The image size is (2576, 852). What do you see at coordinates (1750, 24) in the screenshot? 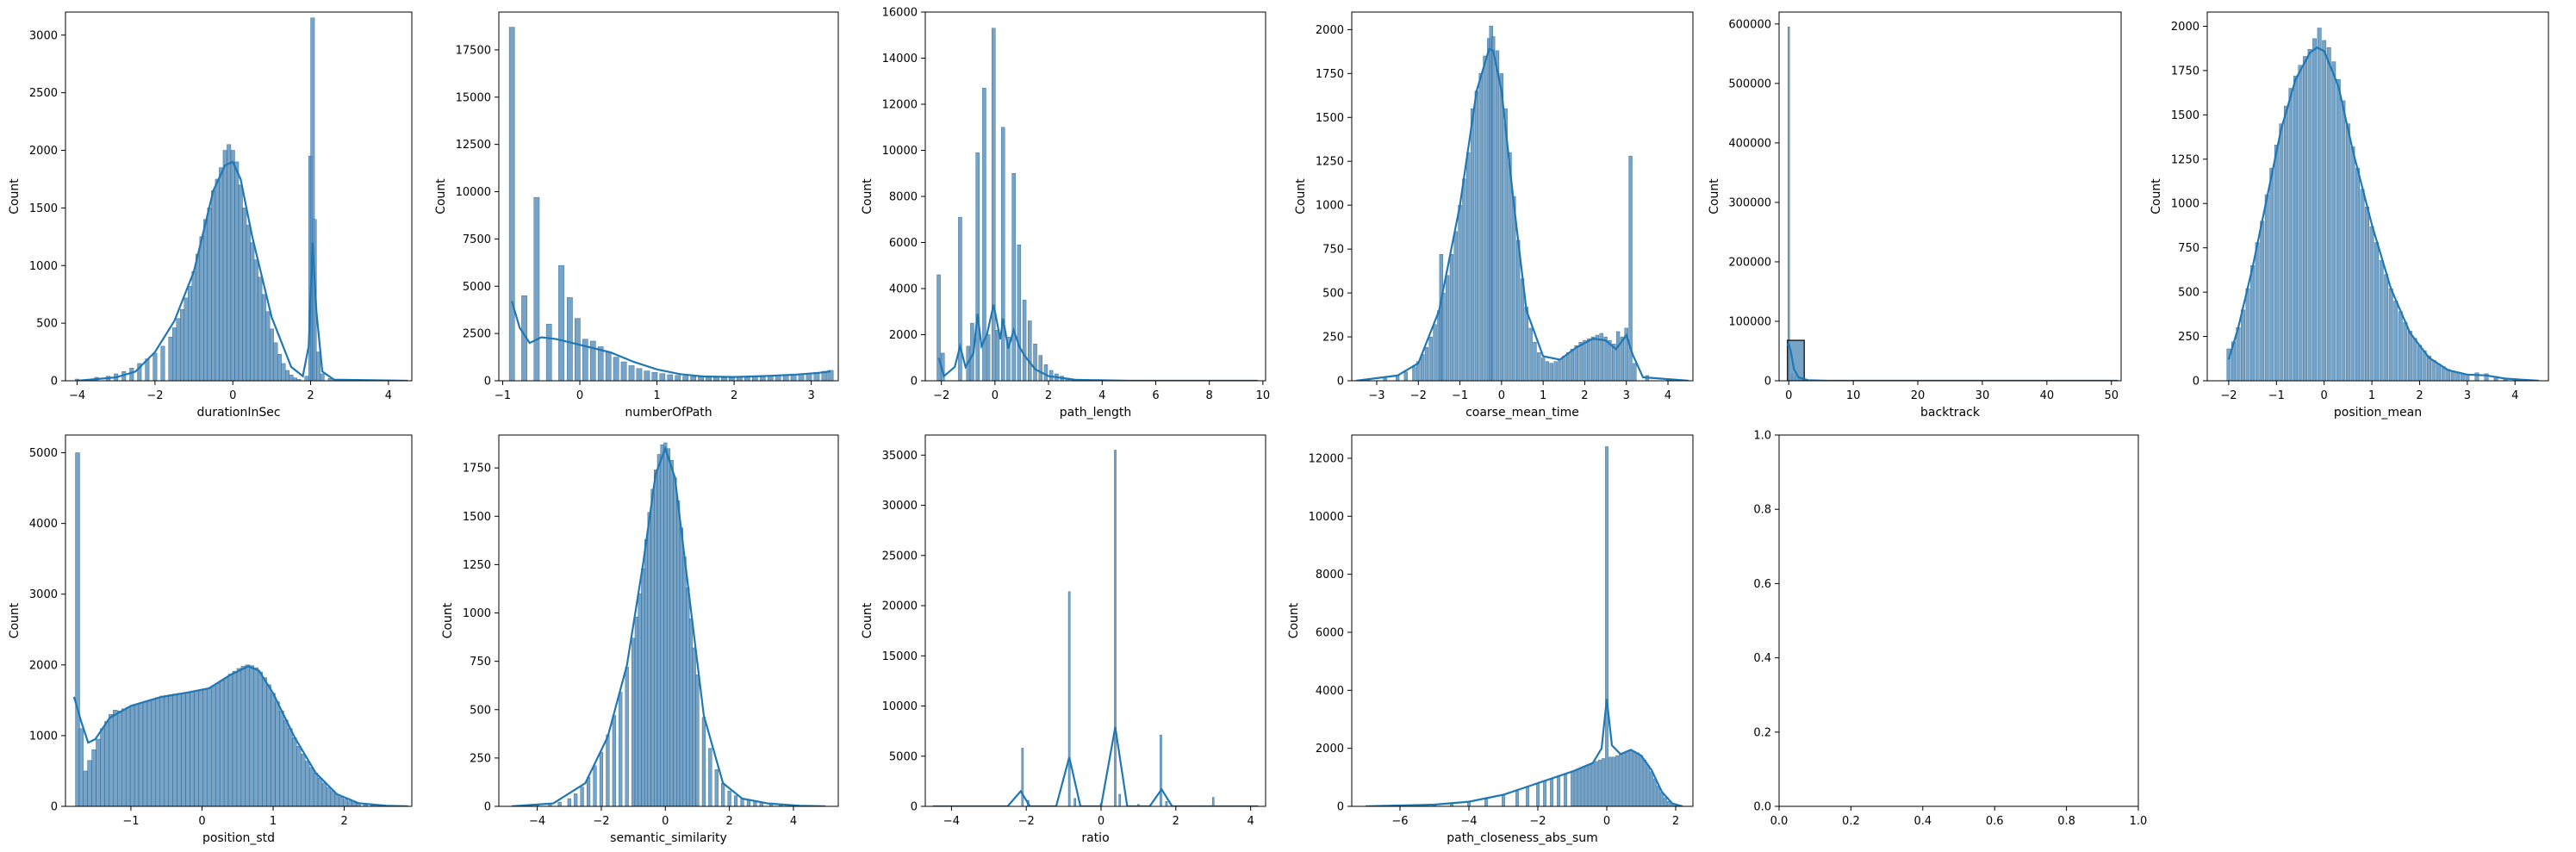
I see `y-tick-label: 600000` at bounding box center [1750, 24].